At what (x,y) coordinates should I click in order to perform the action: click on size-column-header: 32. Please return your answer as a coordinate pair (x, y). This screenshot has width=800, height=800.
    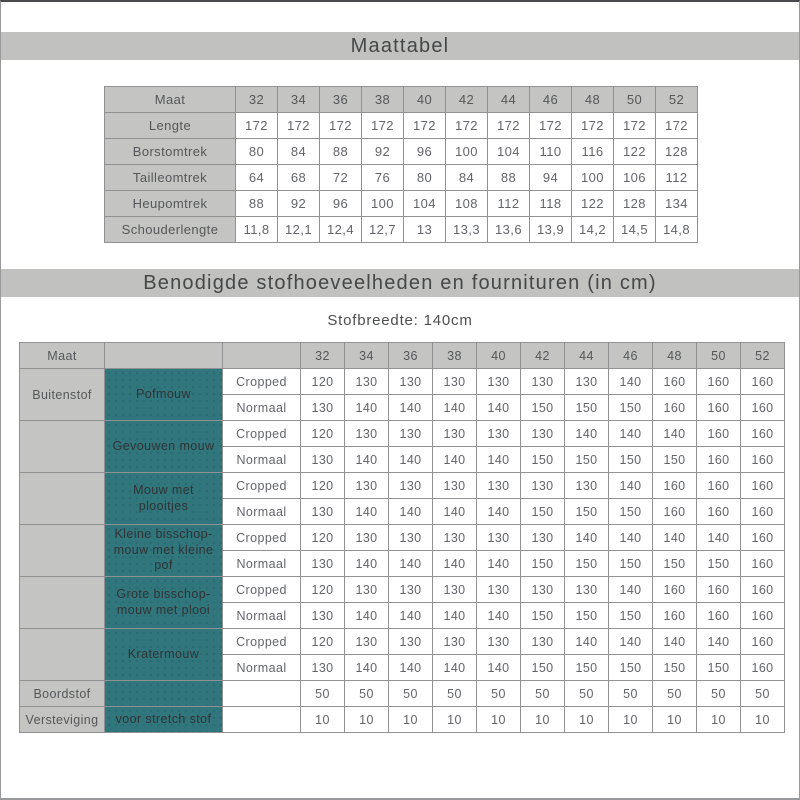
    Looking at the image, I should click on (256, 99).